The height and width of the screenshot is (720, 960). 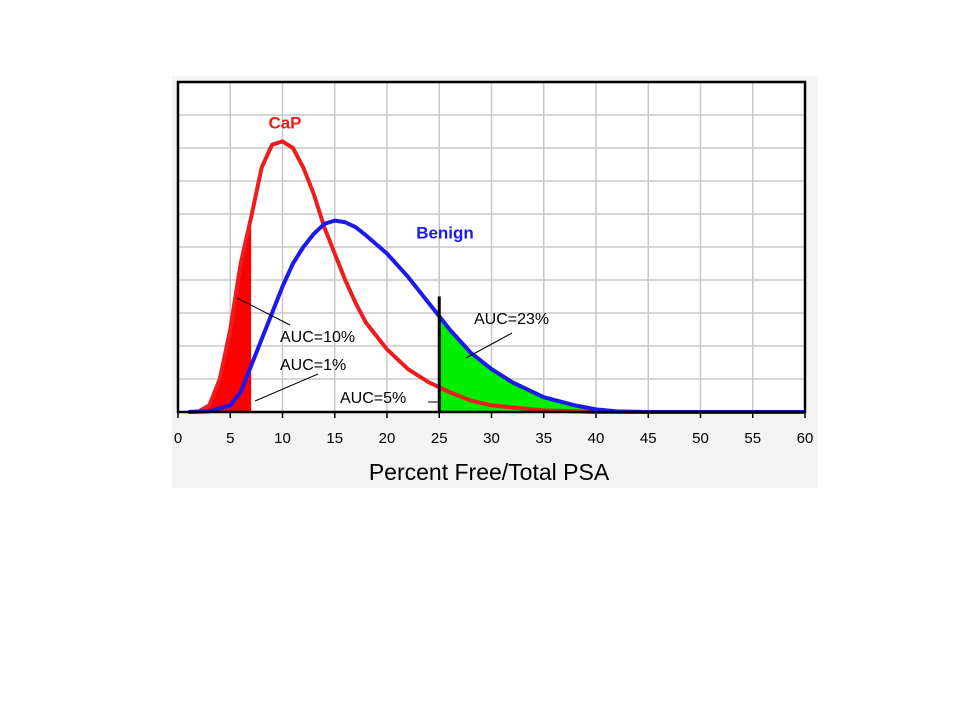 I want to click on x-tick-label: 45, so click(x=648, y=438).